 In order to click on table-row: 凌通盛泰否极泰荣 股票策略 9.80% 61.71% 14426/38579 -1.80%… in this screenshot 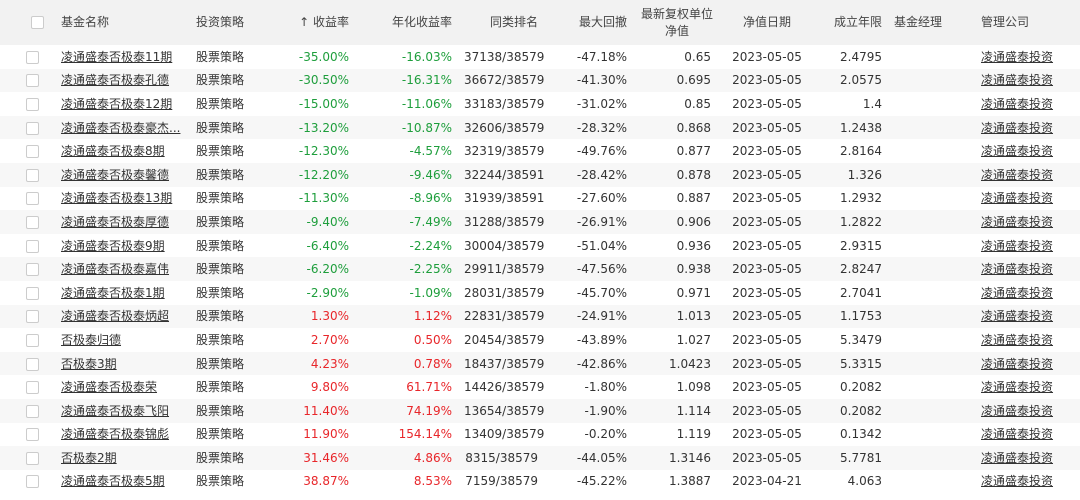, I will do `click(540, 387)`.